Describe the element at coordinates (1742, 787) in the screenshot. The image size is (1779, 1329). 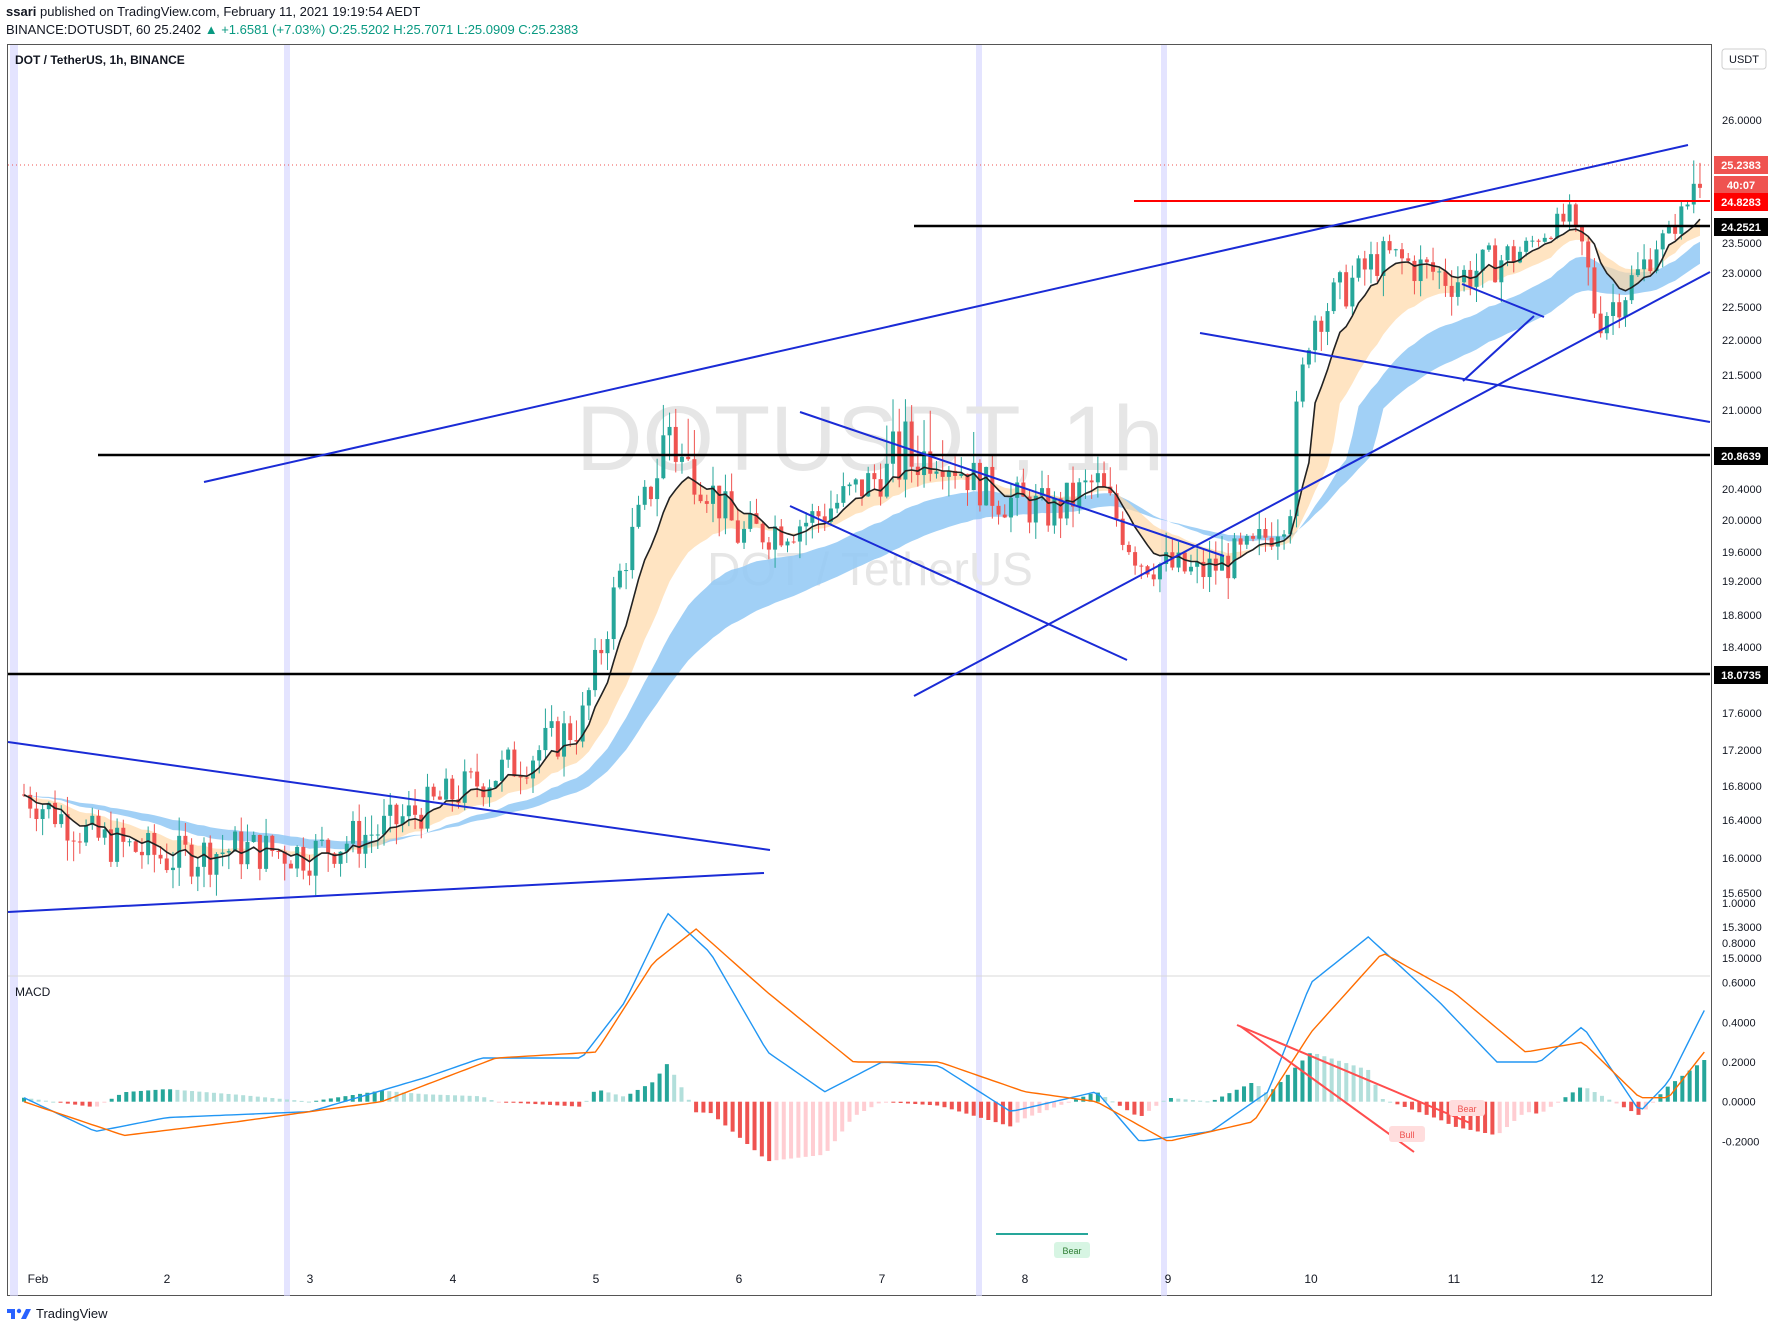
I see `price-tick-label: 16.8000` at that location.